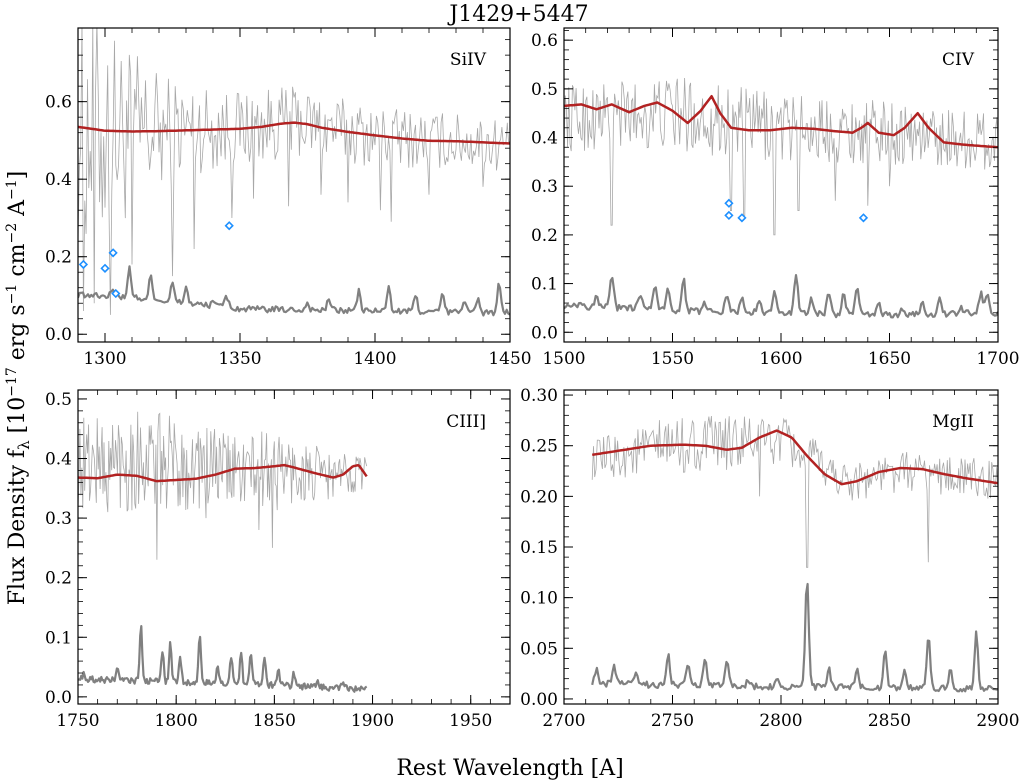 The image size is (1020, 783). Describe the element at coordinates (24, 445) in the screenshot. I see `y-axis-label-sub: λ` at that location.